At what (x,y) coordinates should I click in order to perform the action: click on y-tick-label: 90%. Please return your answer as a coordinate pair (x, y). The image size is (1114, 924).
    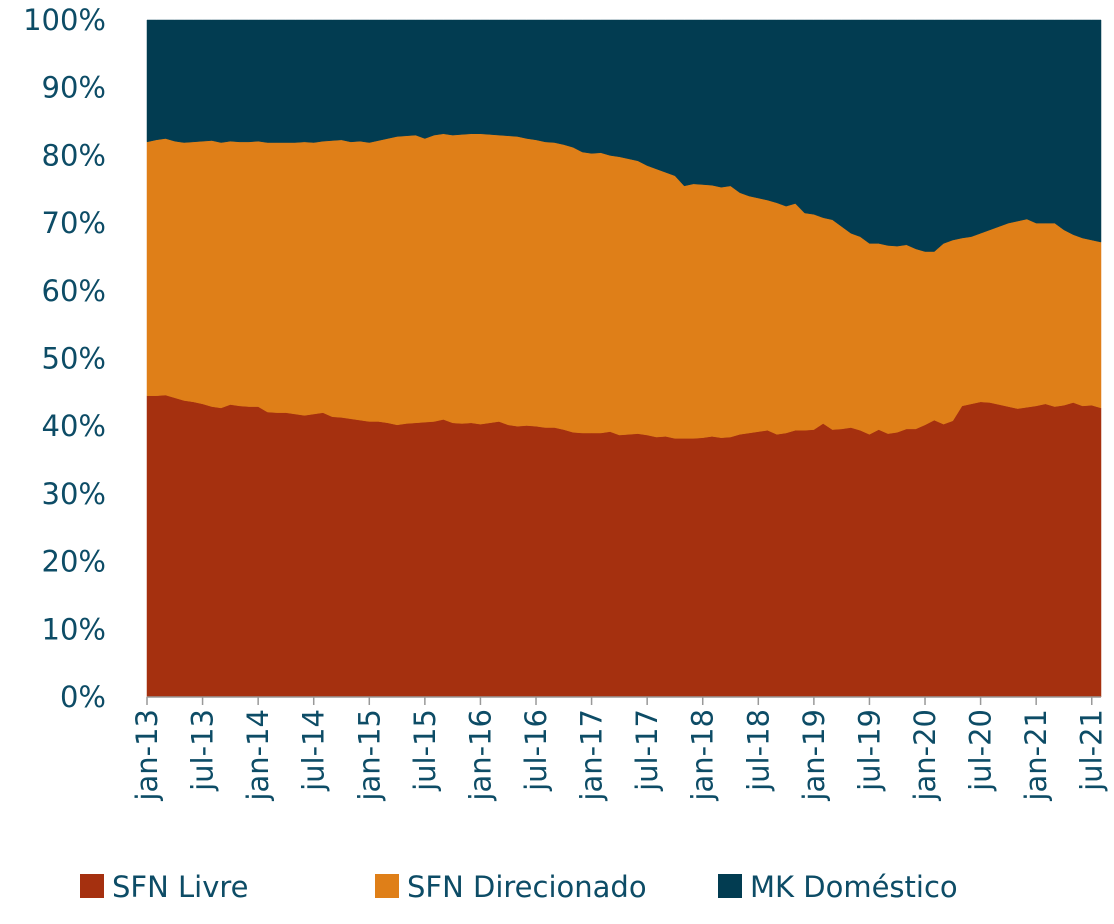
    Looking at the image, I should click on (74, 88).